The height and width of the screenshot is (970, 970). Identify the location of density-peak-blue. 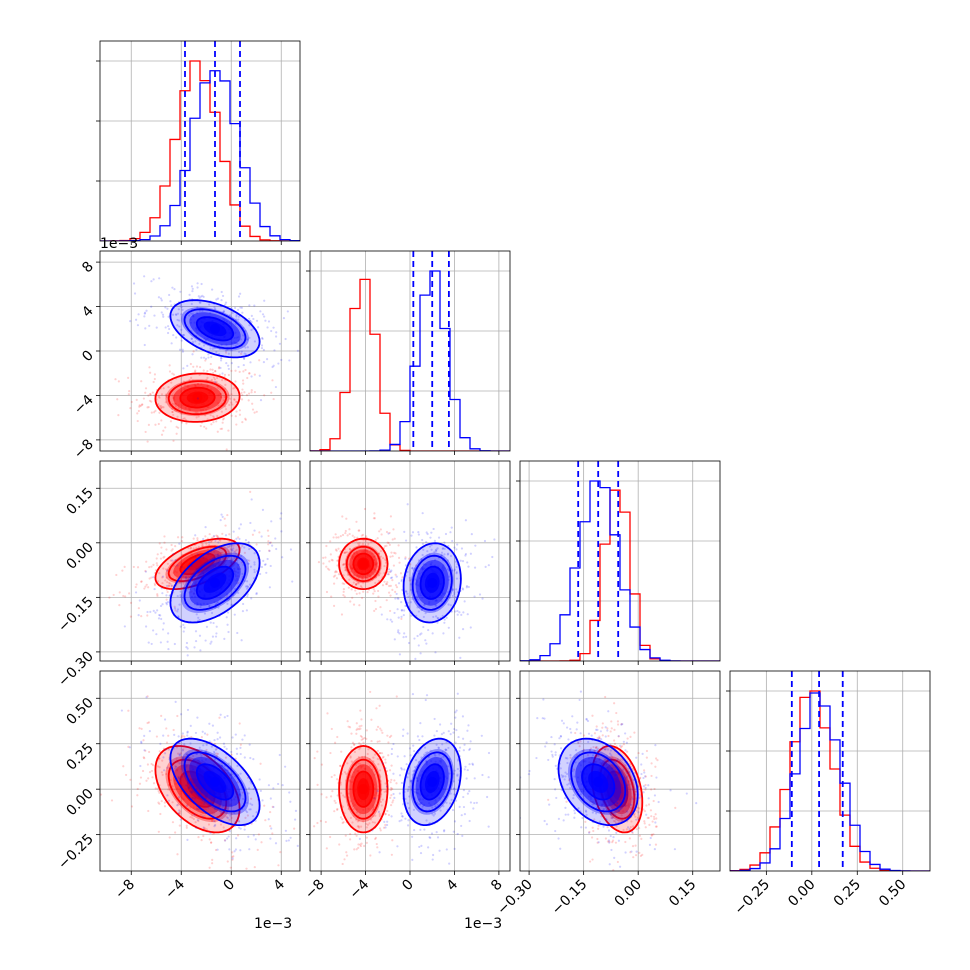
(598, 781).